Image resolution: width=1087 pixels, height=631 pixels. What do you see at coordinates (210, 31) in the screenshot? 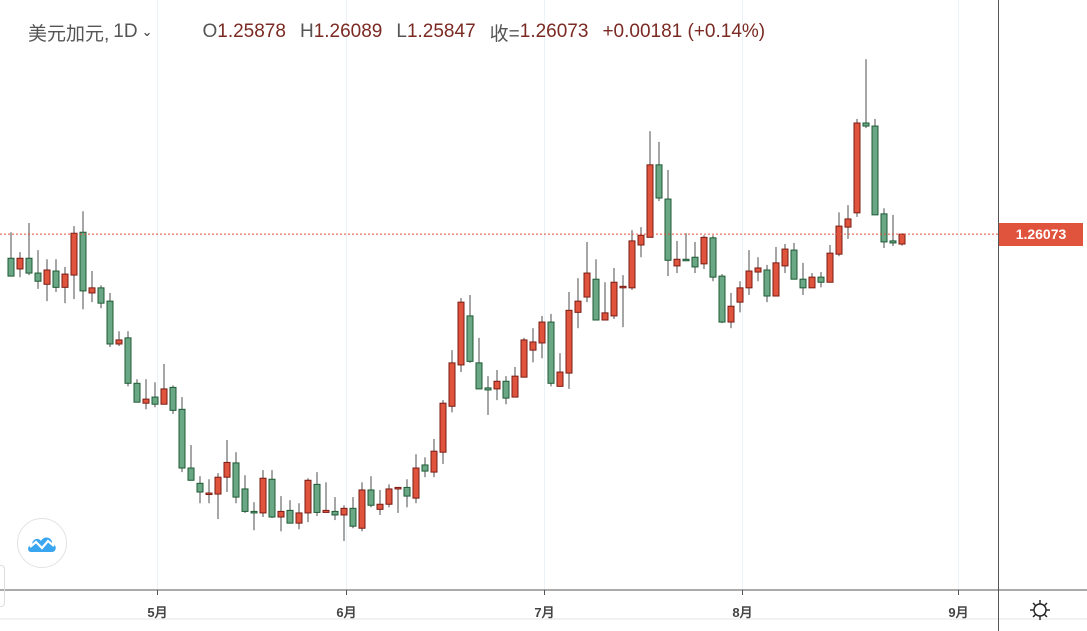
I see `open-label: O` at bounding box center [210, 31].